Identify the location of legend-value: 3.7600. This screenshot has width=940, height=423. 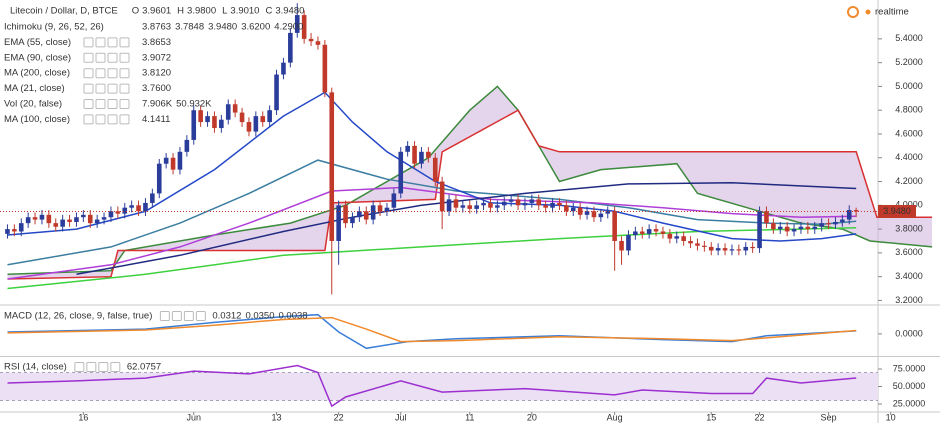
(156, 88).